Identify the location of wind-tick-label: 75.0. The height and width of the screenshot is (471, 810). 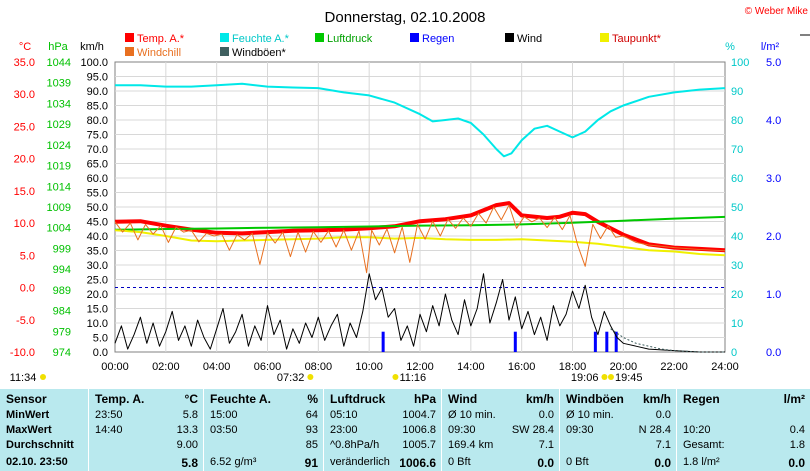
(97, 136).